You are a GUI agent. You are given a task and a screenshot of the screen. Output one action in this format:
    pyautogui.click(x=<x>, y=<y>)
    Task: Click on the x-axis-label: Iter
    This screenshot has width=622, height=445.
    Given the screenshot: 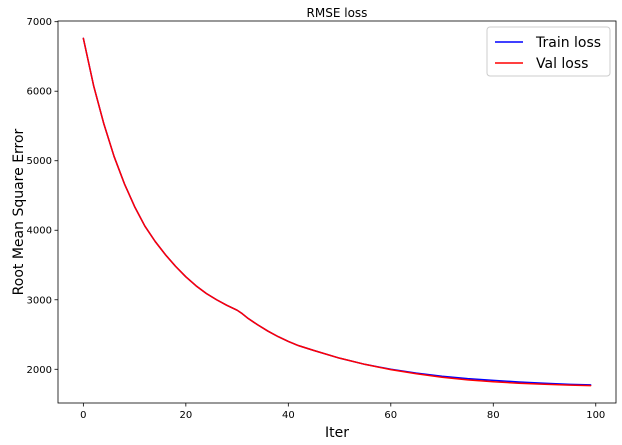 What is the action you would take?
    pyautogui.click(x=337, y=433)
    